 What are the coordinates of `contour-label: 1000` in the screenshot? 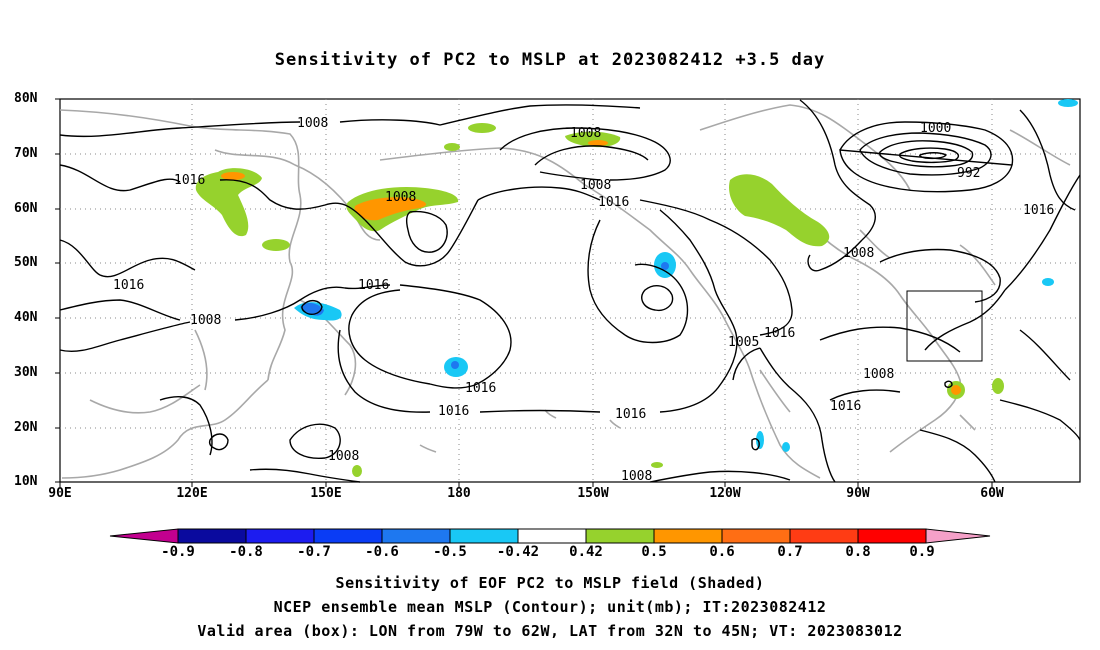 It's located at (935, 128).